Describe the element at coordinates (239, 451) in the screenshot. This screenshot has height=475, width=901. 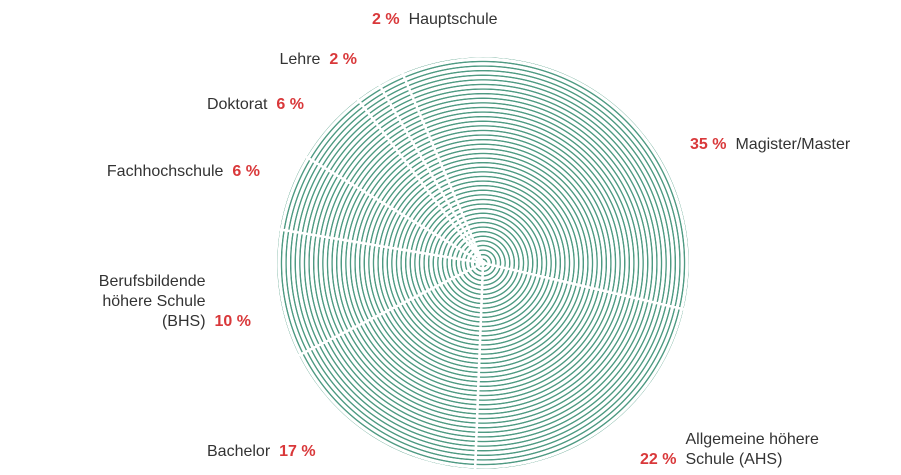
I see `category-label: Bachelor` at that location.